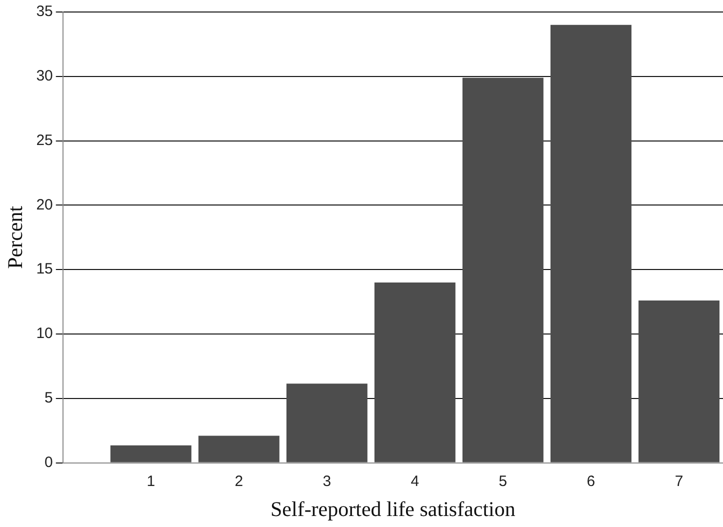 The image size is (723, 527). Describe the element at coordinates (327, 481) in the screenshot. I see `x-tick-label: 3` at that location.